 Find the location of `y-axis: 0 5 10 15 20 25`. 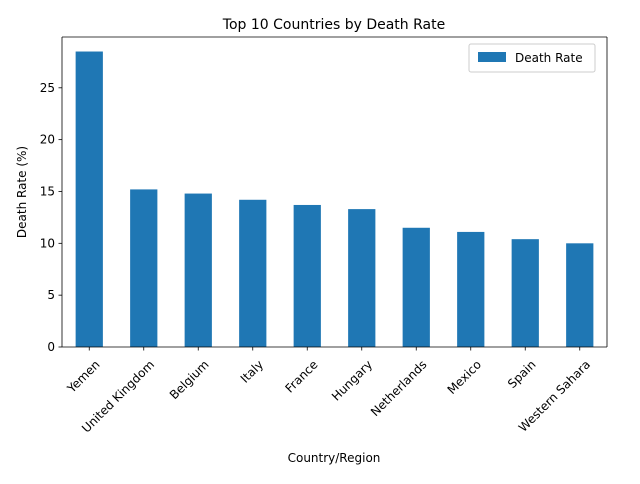

y-axis: 0 5 10 15 20 25 is located at coordinates (51, 217).